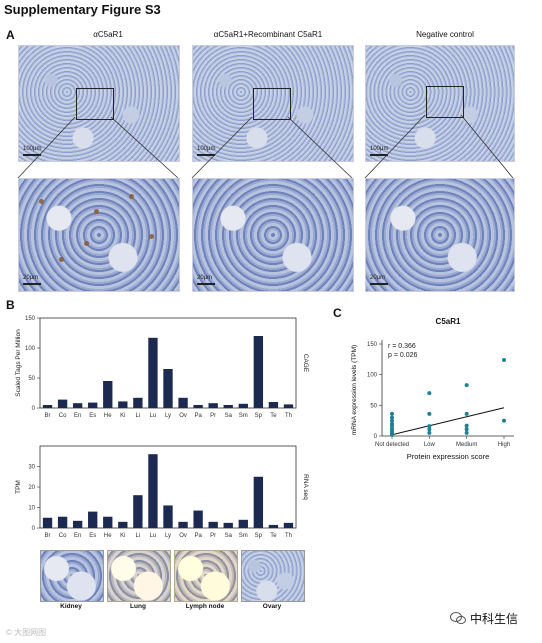 The width and height of the screenshot is (542, 643). What do you see at coordinates (139, 576) in the screenshot?
I see `thumbnail-lung` at bounding box center [139, 576].